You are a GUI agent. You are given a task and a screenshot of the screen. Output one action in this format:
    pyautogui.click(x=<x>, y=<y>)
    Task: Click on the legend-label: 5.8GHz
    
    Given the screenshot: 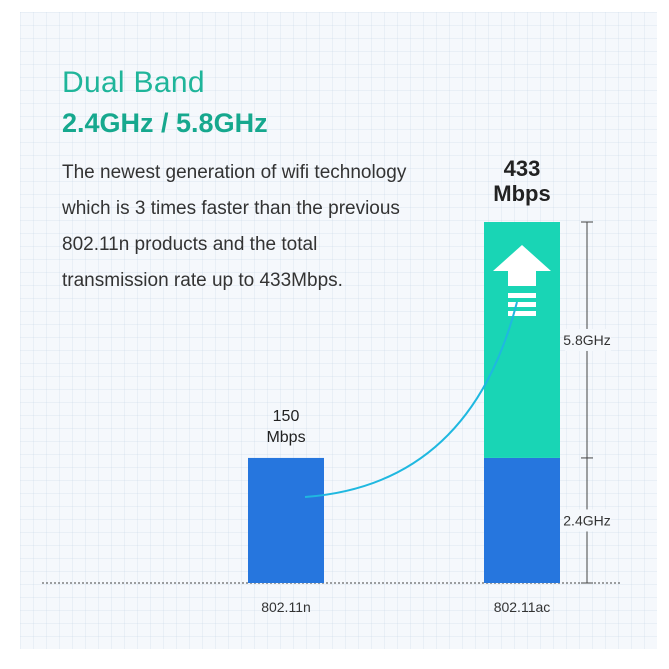 What is the action you would take?
    pyautogui.click(x=586, y=340)
    